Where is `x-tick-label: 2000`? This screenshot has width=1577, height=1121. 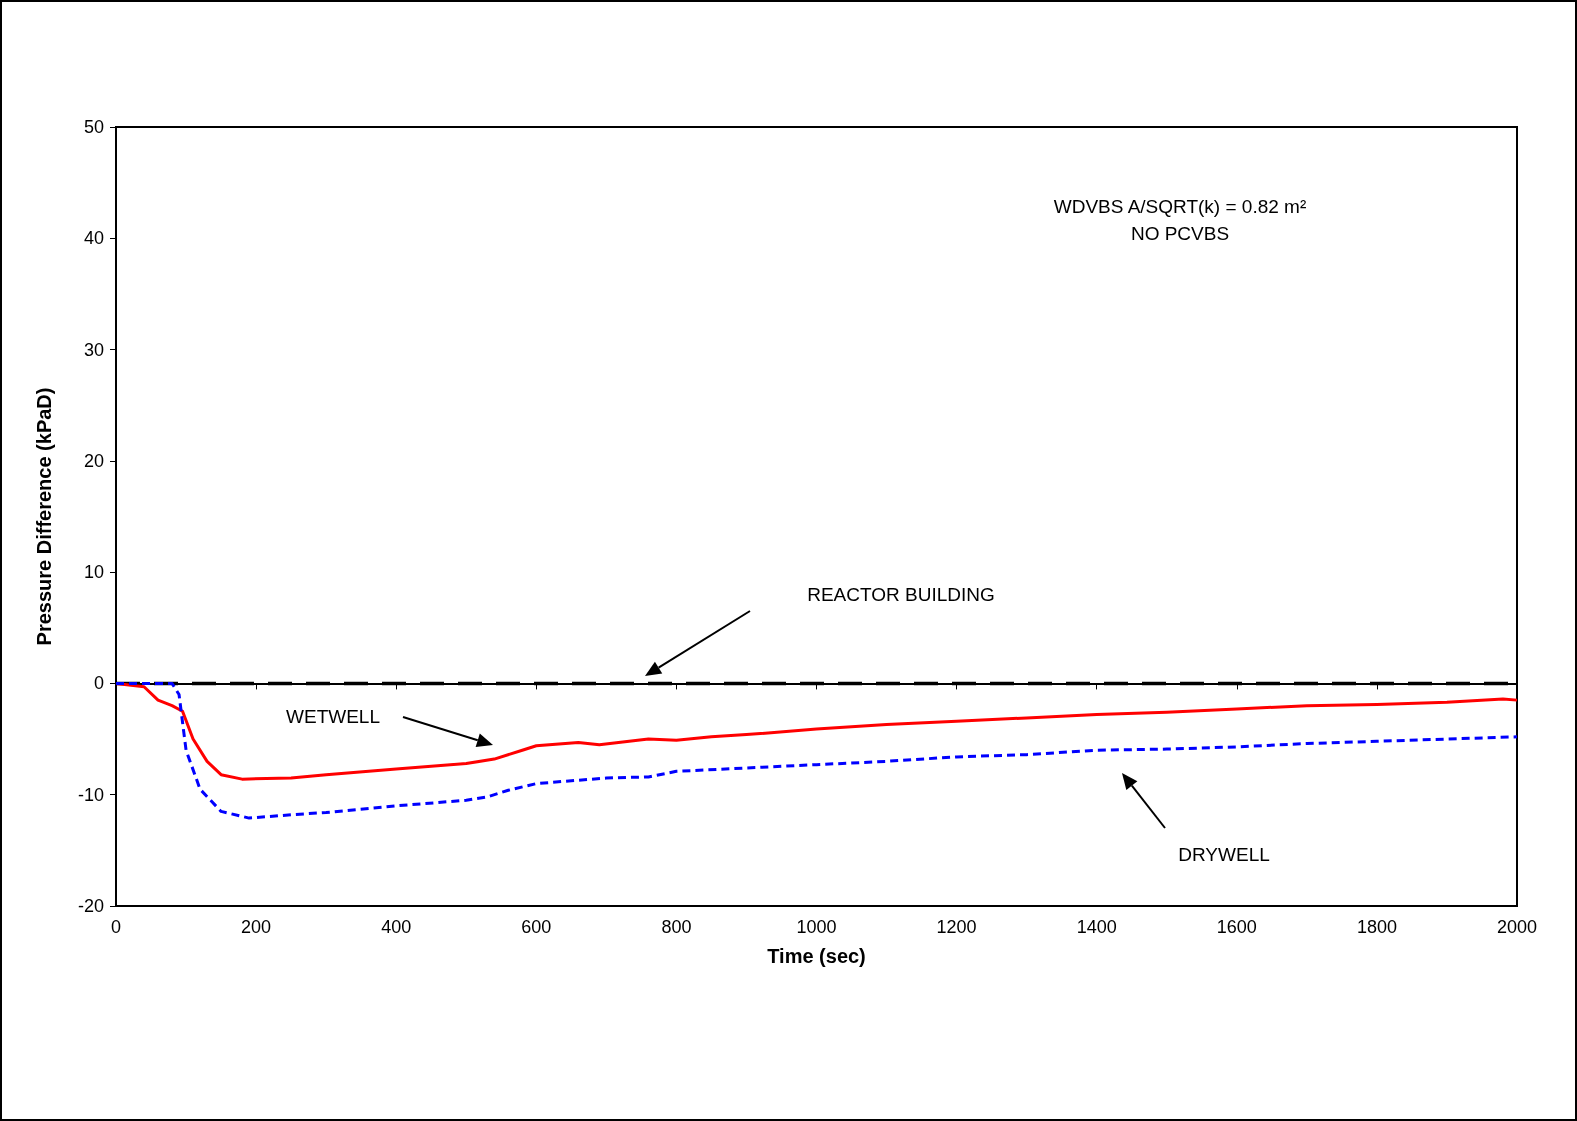 x-tick-label: 2000 is located at coordinates (1517, 927).